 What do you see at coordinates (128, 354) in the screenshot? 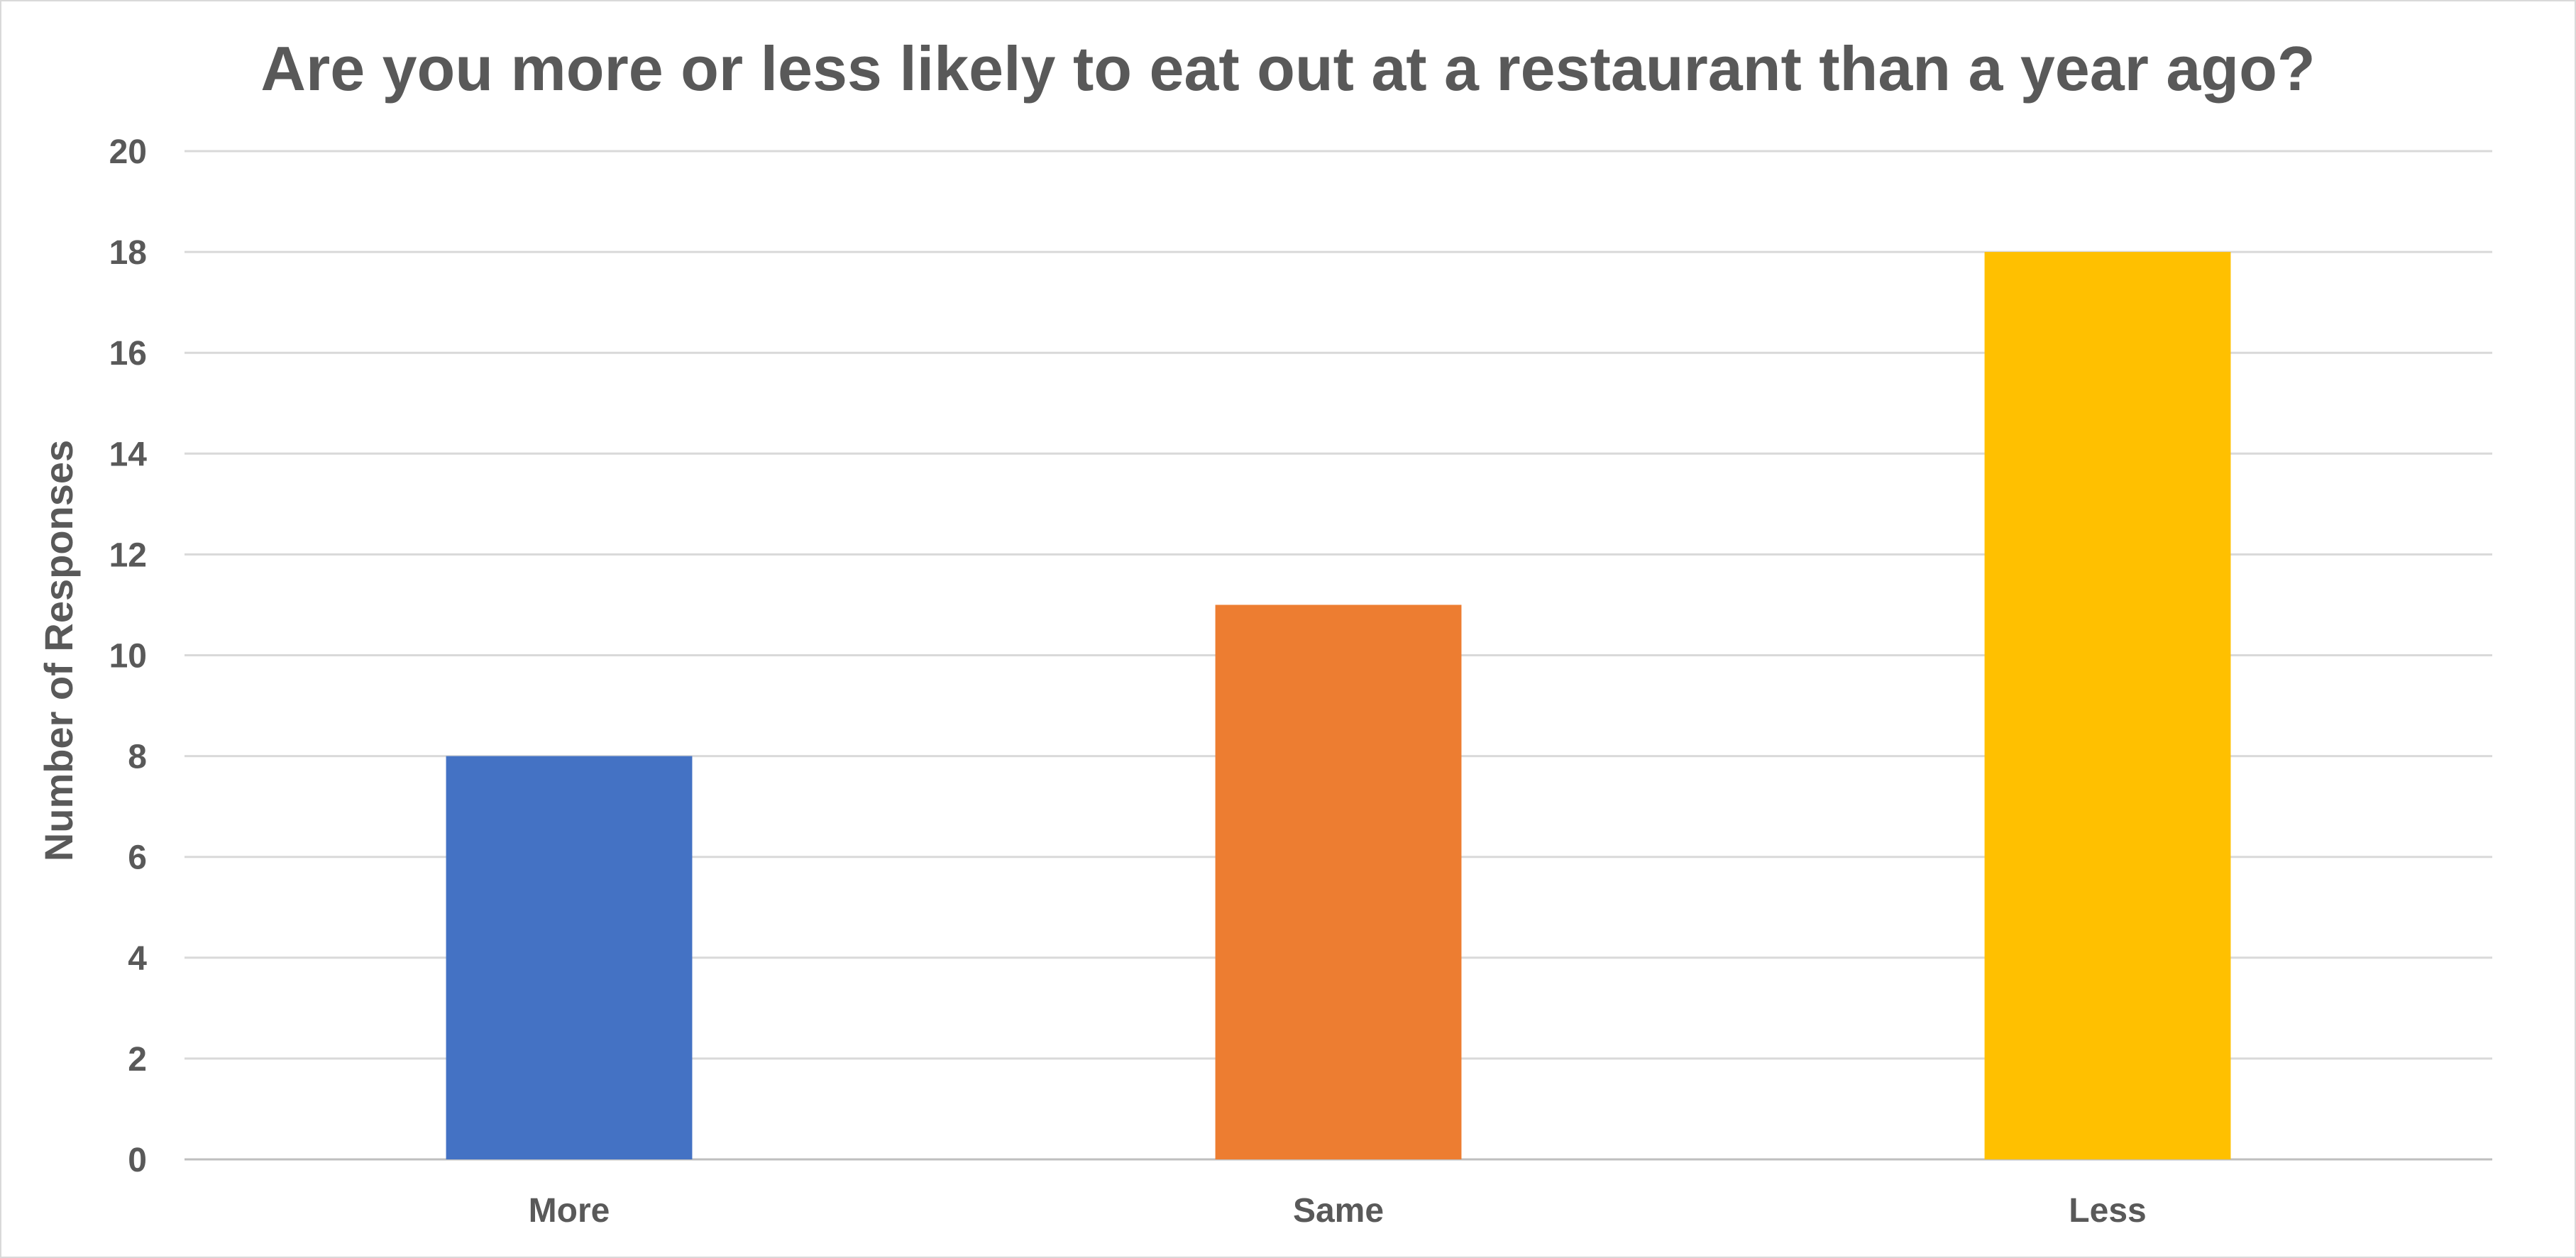
I see `y-tick-label: 16` at bounding box center [128, 354].